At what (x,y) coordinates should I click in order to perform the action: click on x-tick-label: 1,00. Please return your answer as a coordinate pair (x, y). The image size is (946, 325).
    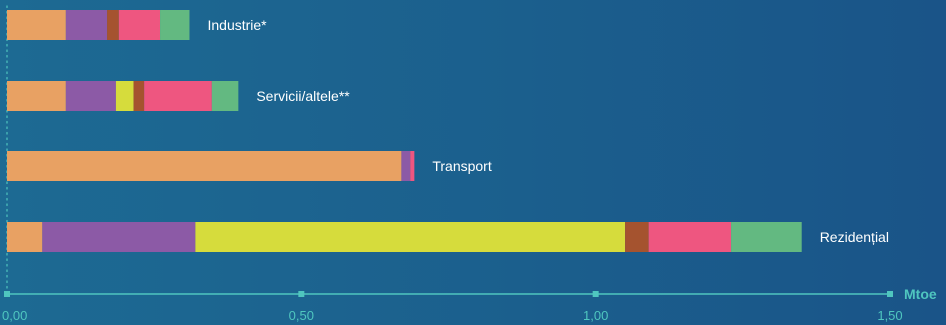
    Looking at the image, I should click on (595, 315).